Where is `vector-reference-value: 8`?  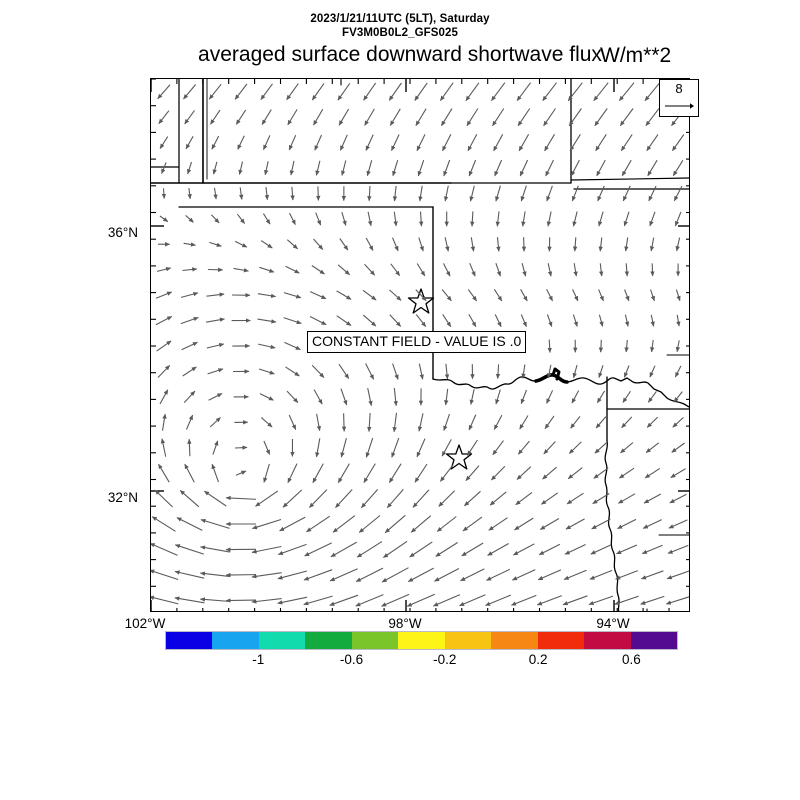
vector-reference-value: 8 is located at coordinates (679, 88).